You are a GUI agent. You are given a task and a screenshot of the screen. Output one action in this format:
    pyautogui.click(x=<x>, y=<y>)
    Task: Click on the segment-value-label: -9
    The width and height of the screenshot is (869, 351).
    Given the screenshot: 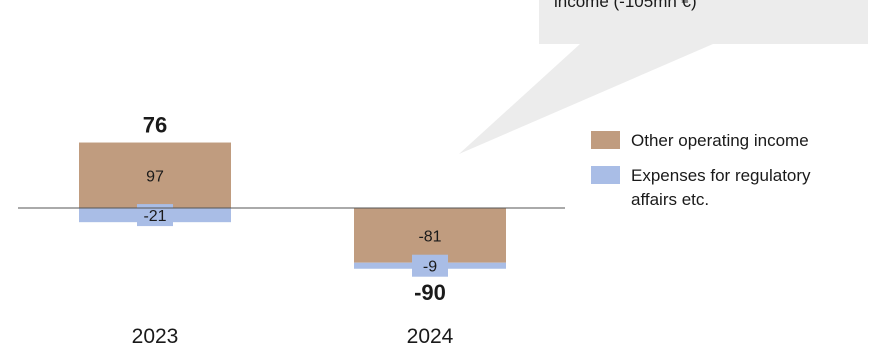 What is the action you would take?
    pyautogui.click(x=430, y=267)
    